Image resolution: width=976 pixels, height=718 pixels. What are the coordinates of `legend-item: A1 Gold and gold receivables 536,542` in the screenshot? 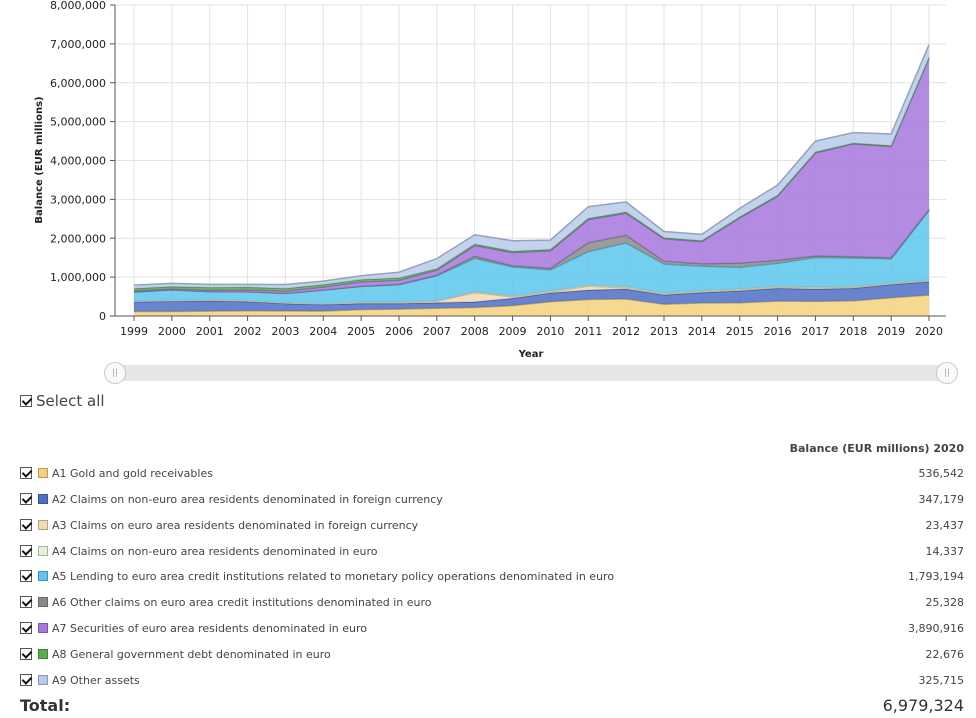 It's located at (492, 473).